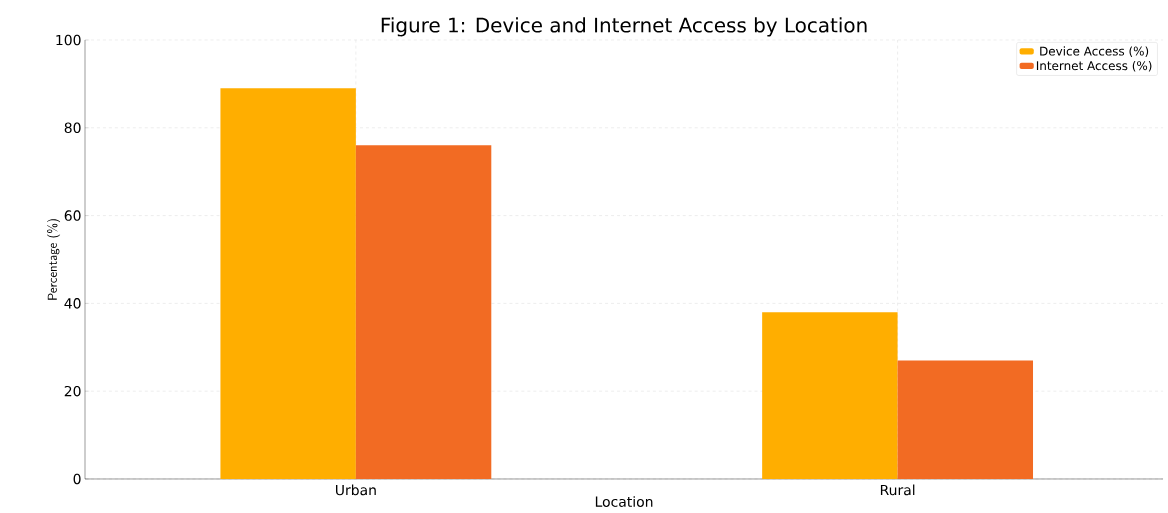  I want to click on y-axis-title: Percentage (%), so click(54, 259).